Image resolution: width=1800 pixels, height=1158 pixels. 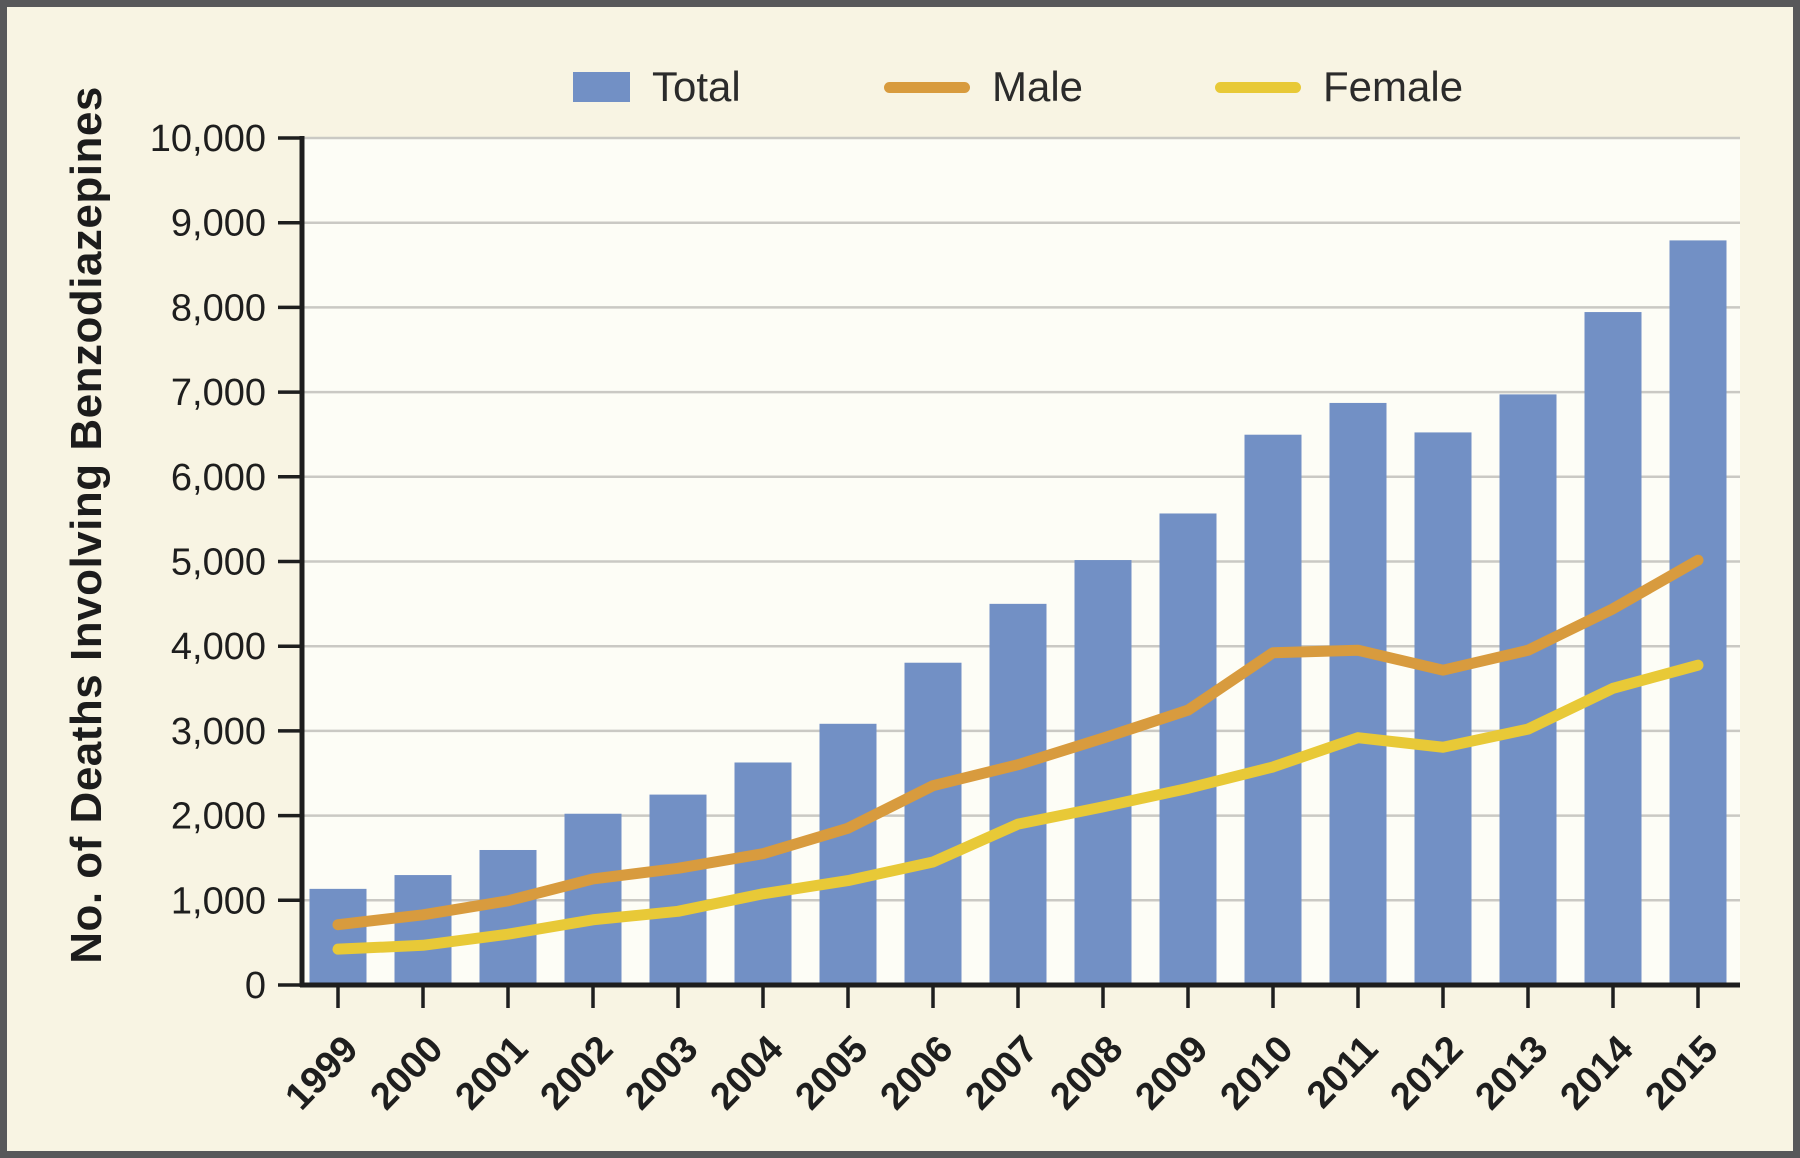 I want to click on x-tick-label-2010: 2010, so click(x=1257, y=1073).